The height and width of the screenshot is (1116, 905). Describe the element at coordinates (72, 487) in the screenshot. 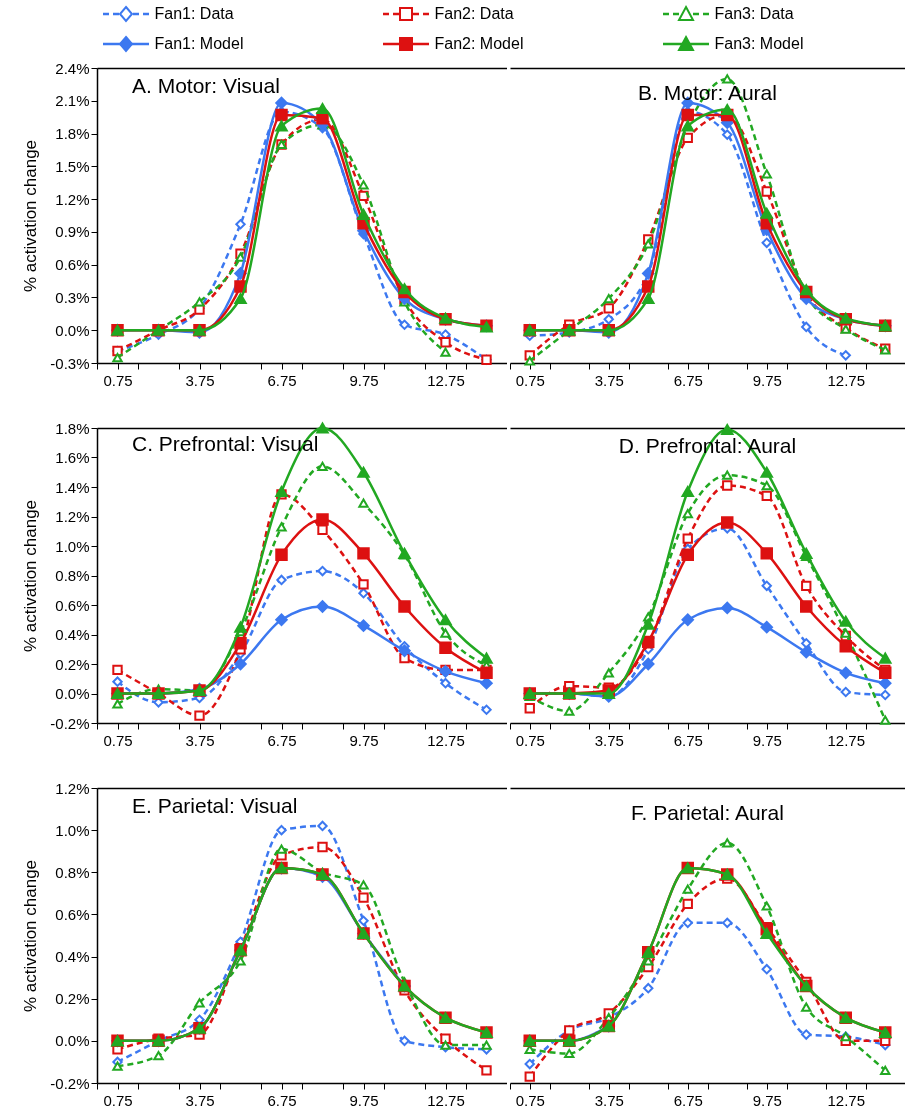

I see `y-tick-label: 1.4%` at that location.